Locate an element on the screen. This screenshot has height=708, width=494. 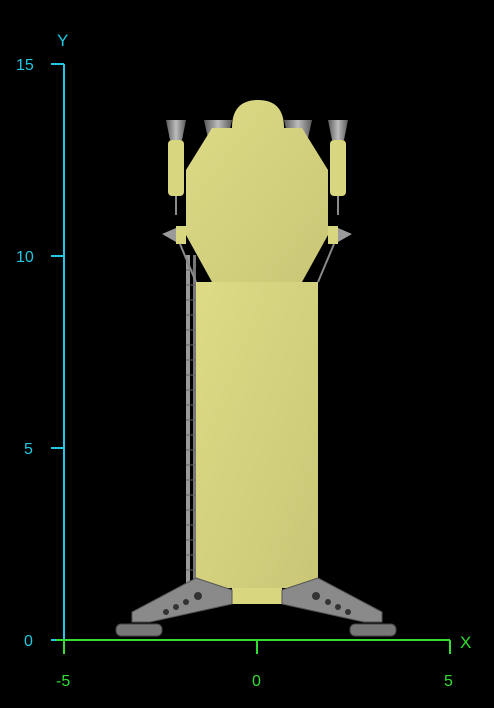
y-tick-label: 5 is located at coordinates (28, 449).